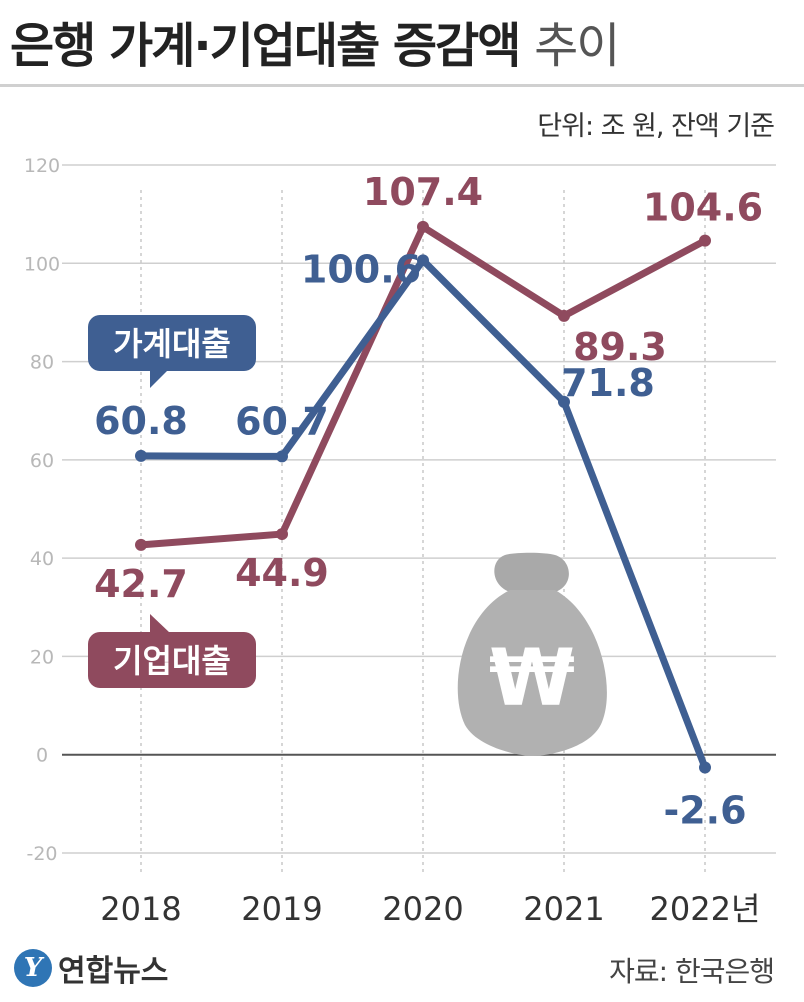 This screenshot has width=804, height=1002. What do you see at coordinates (422, 909) in the screenshot?
I see `x-tick-label: 2020` at bounding box center [422, 909].